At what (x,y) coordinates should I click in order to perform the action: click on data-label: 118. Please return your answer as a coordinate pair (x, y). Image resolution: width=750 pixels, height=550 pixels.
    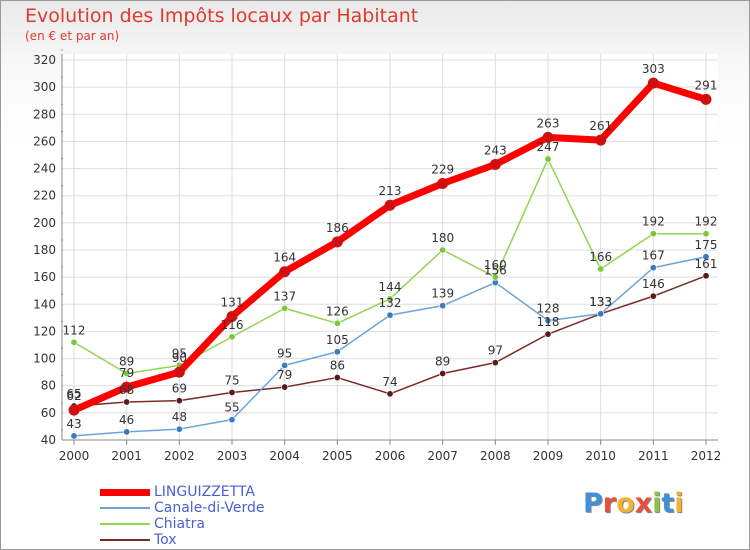
    Looking at the image, I should click on (548, 322).